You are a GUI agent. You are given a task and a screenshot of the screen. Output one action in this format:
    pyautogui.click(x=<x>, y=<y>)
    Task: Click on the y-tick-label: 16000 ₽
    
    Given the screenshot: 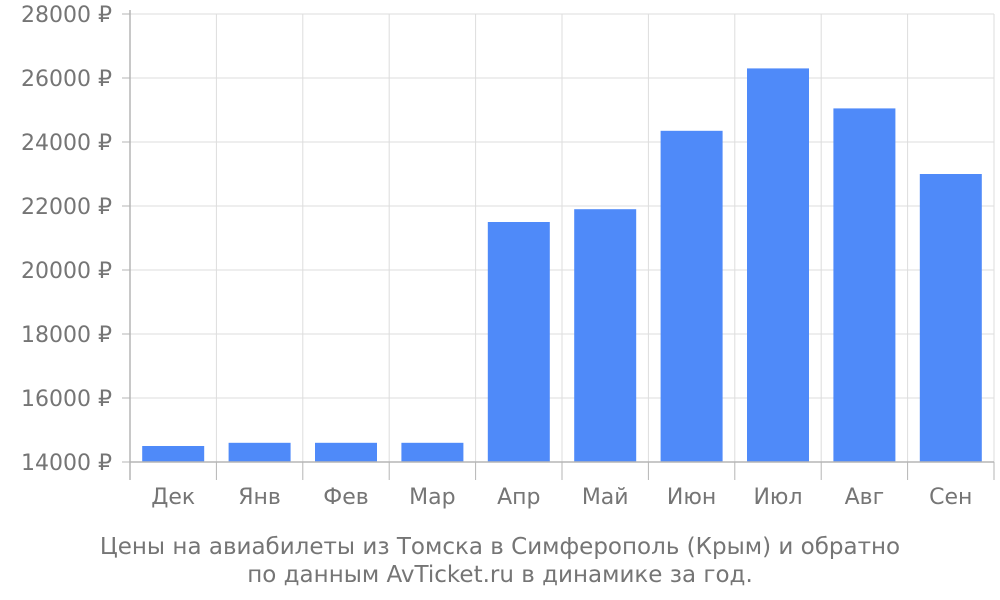 What is the action you would take?
    pyautogui.click(x=66, y=399)
    